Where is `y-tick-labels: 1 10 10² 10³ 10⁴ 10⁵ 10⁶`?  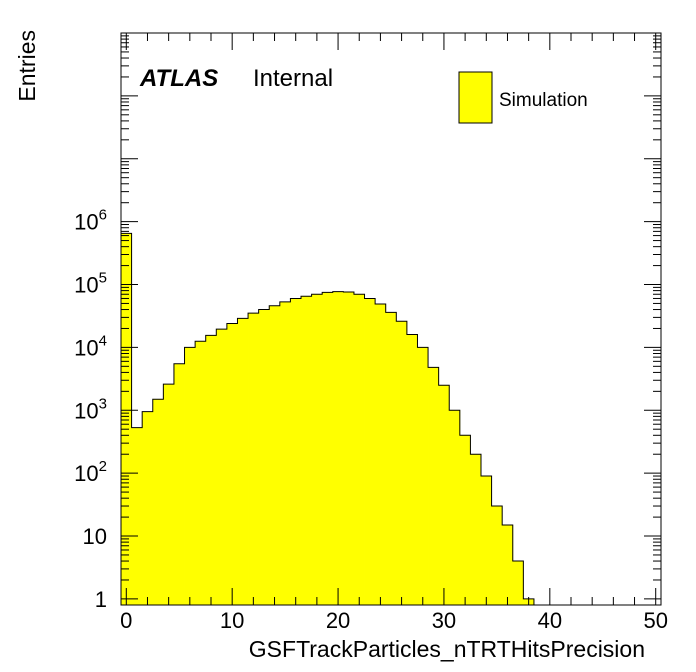
y-tick-labels: 1 10 10² 10³ 10⁴ 10⁵ 10⁶ is located at coordinates (90, 409).